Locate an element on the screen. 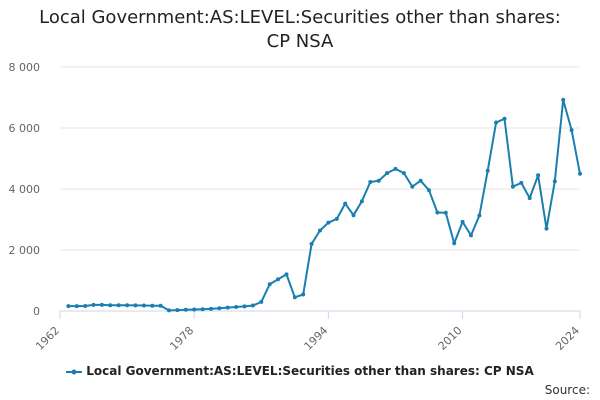 This screenshot has width=600, height=400. y-tick-label: 6 000 is located at coordinates (25, 128).